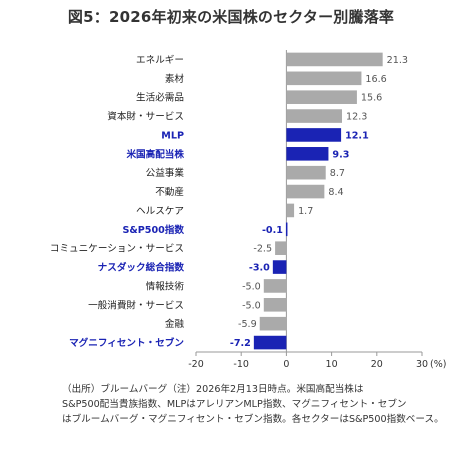  I want to click on value-label: 9.3, so click(340, 154).